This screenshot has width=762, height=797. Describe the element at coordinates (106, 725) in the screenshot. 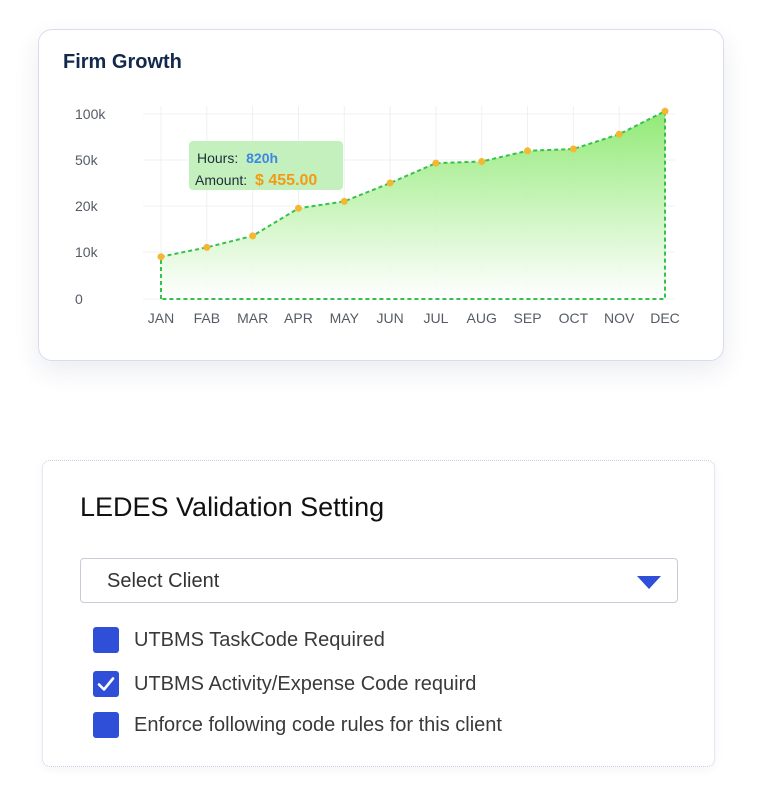

I see `checkbox-enforce-code-rules` at that location.